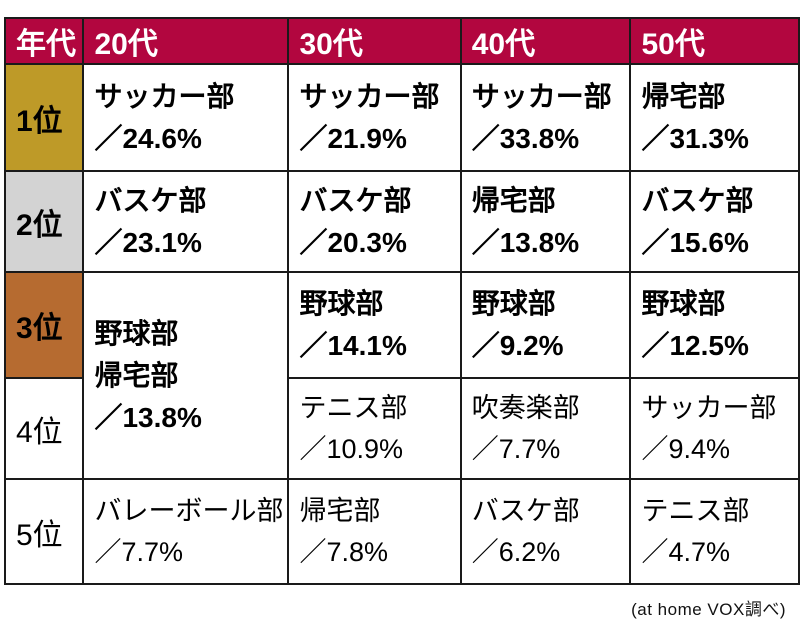  Describe the element at coordinates (44, 325) in the screenshot. I see `rank-cell-3: 3位` at that location.